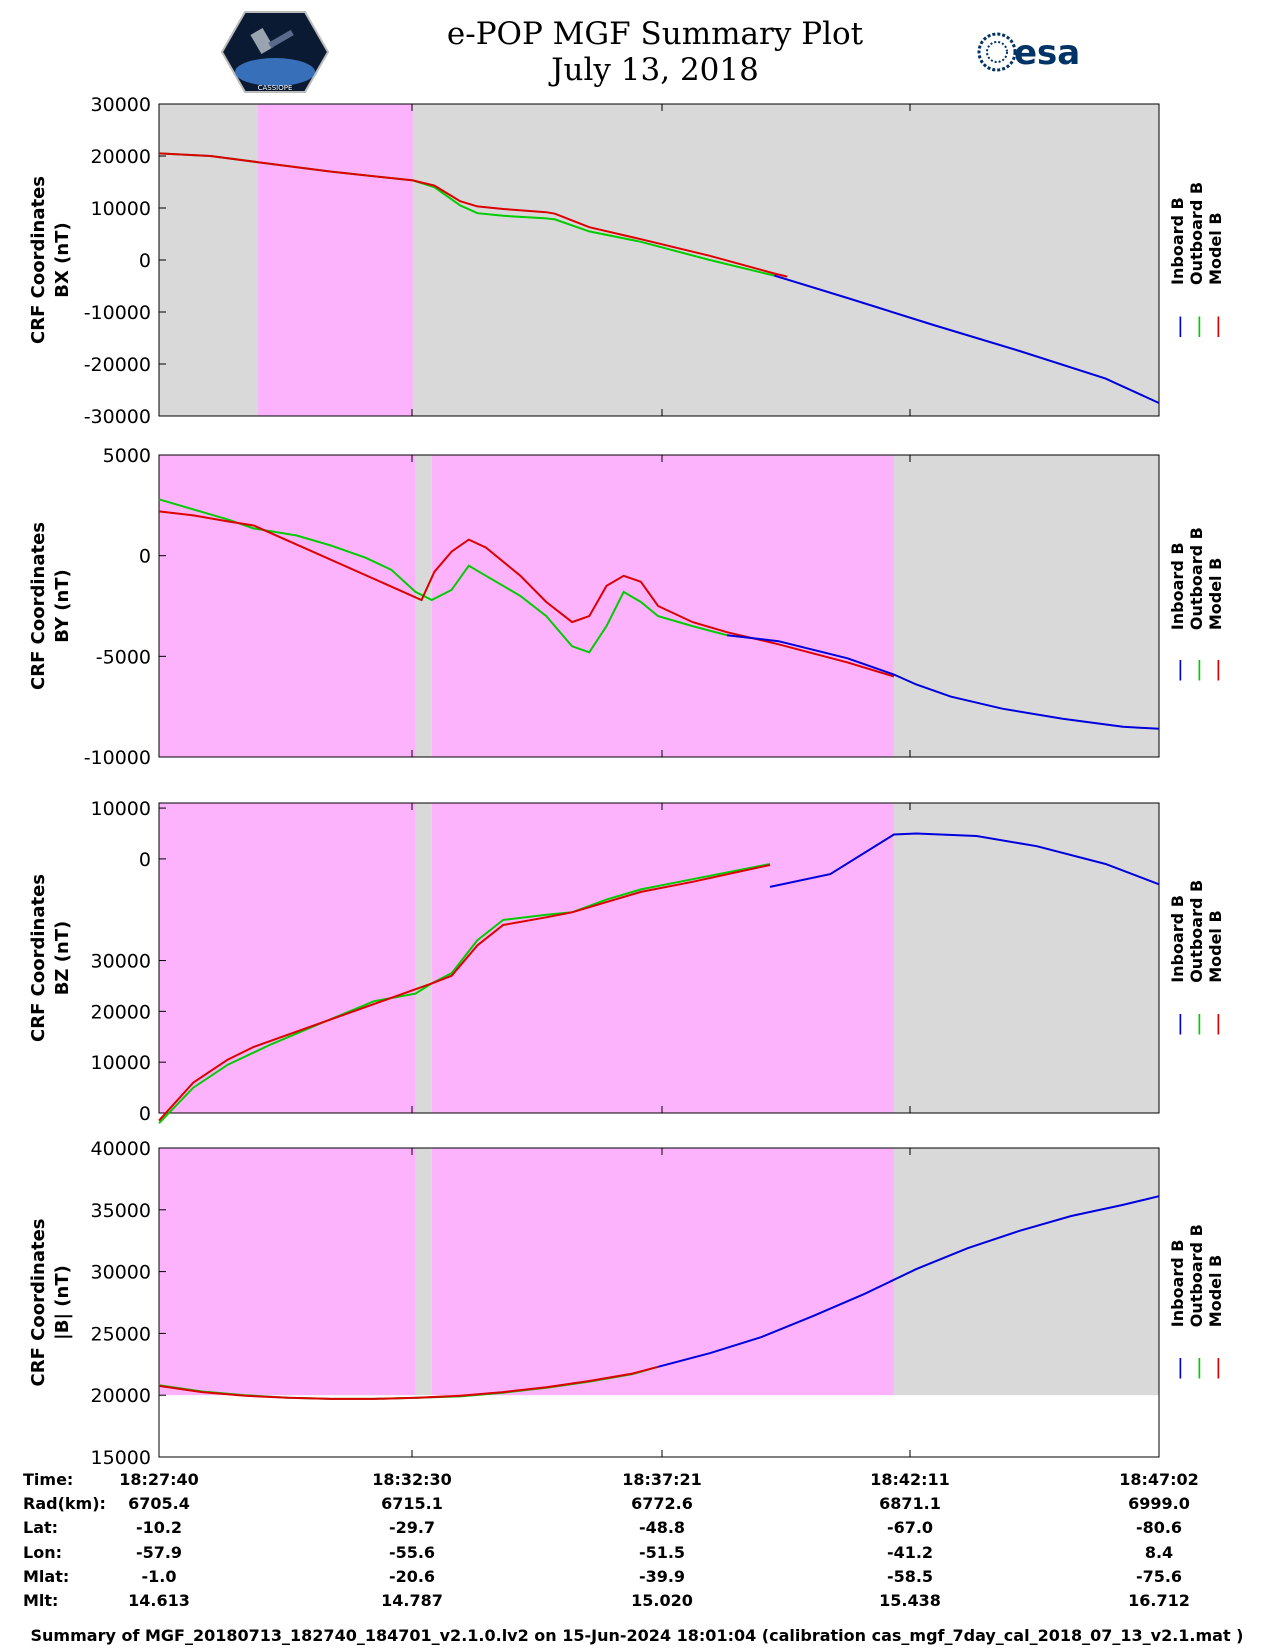 The height and width of the screenshot is (1650, 1275). Describe the element at coordinates (653, 70) in the screenshot. I see `plot-date: July 13, 2018` at that location.